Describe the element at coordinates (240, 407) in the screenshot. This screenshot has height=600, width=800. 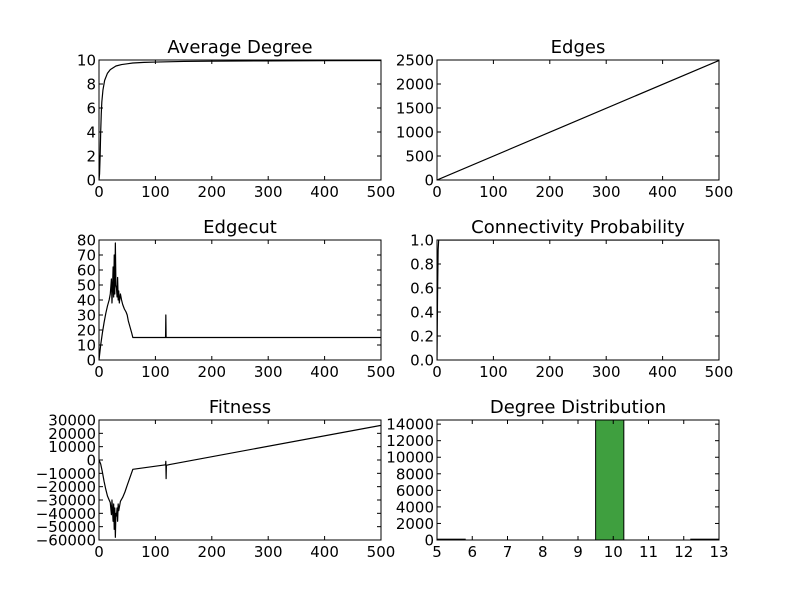
I see `chart-title-fitness: Fitness` at that location.